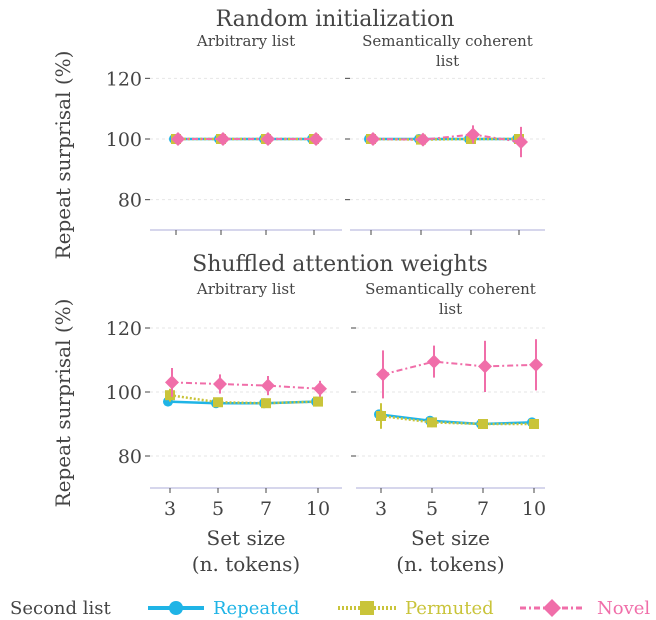  I want to click on panel-0: Arbitrary list 80 100 120, so click(224, 133).